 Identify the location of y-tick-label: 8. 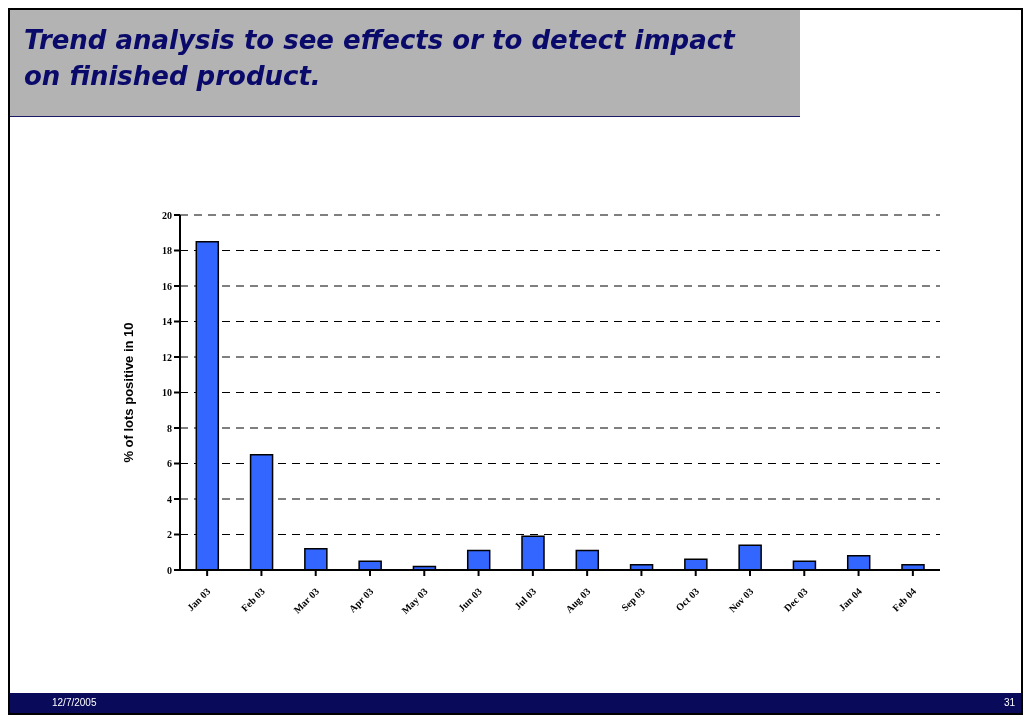
(169, 428).